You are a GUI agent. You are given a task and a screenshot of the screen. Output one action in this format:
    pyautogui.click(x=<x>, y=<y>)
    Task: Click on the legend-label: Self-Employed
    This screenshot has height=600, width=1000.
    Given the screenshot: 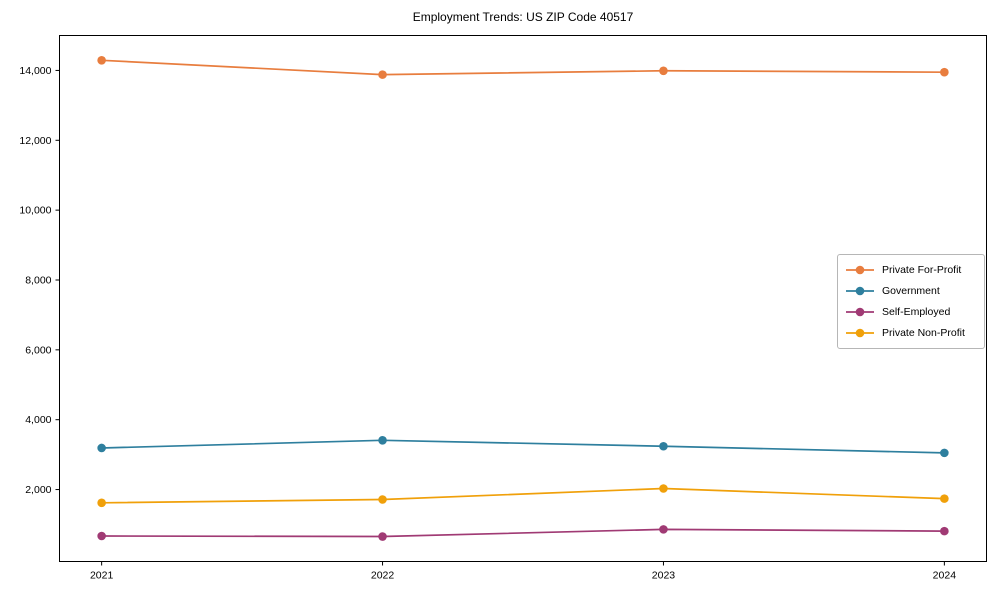 What is the action you would take?
    pyautogui.click(x=916, y=311)
    